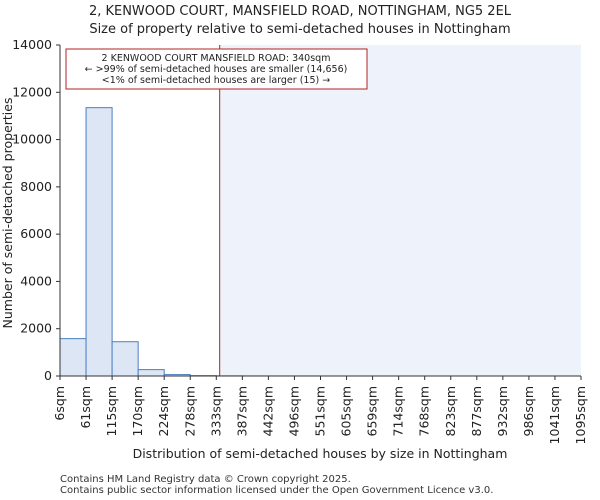 The image size is (600, 500). What do you see at coordinates (32, 44) in the screenshot?
I see `y-tick-label: 14000` at bounding box center [32, 44].